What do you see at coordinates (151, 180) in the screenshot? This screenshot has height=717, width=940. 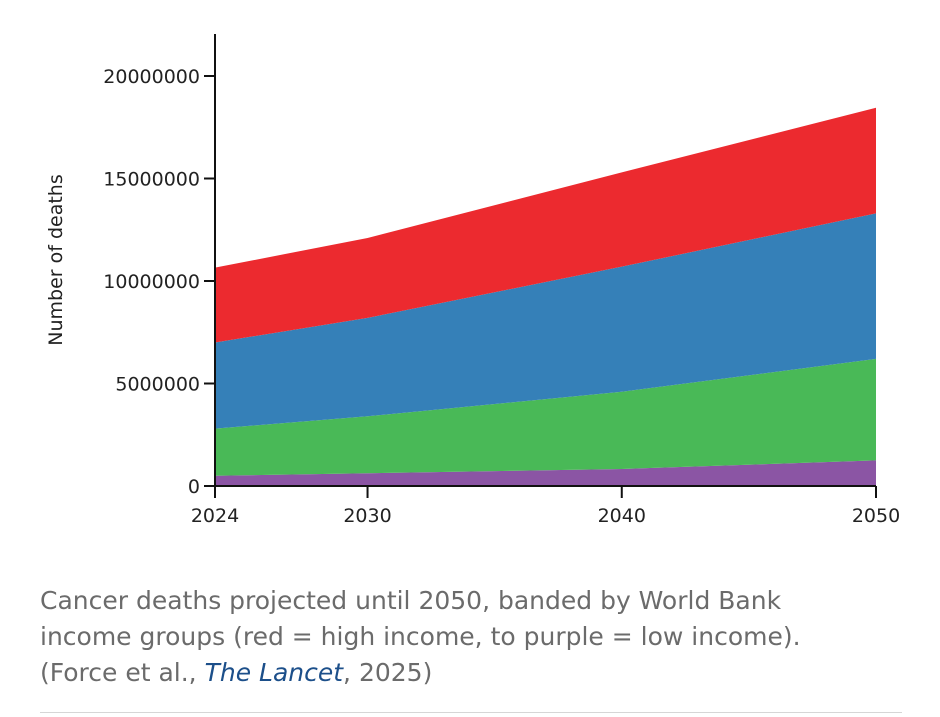 I see `y-tick-label: 15000000` at bounding box center [151, 180].